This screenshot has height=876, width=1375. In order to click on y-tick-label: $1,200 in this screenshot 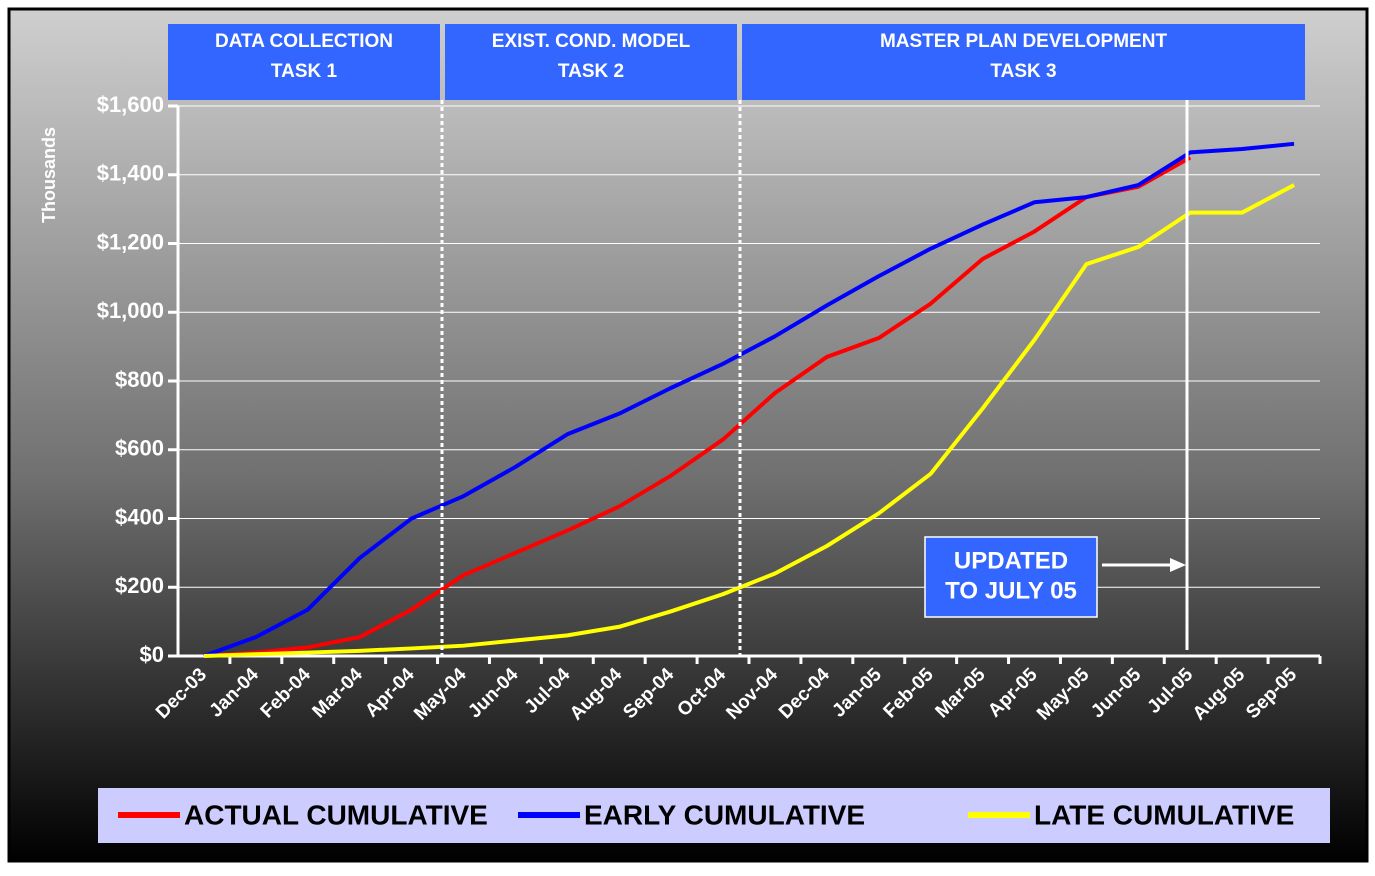, I will do `click(130, 241)`.